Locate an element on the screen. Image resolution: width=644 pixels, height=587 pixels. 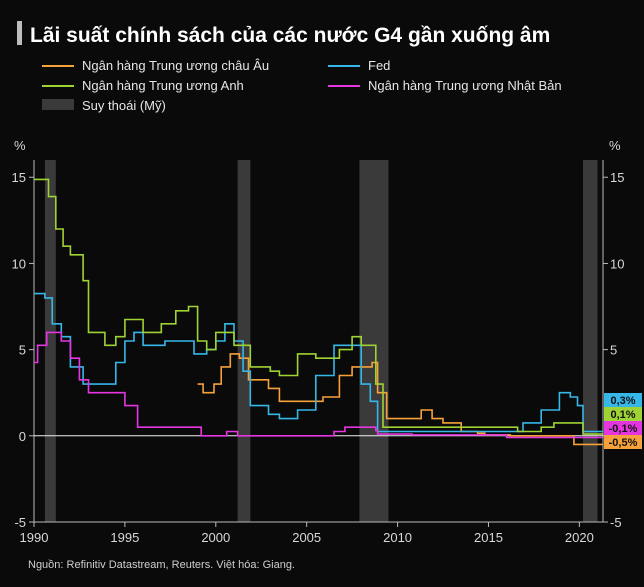
end-label: 0,1% is located at coordinates (622, 415).